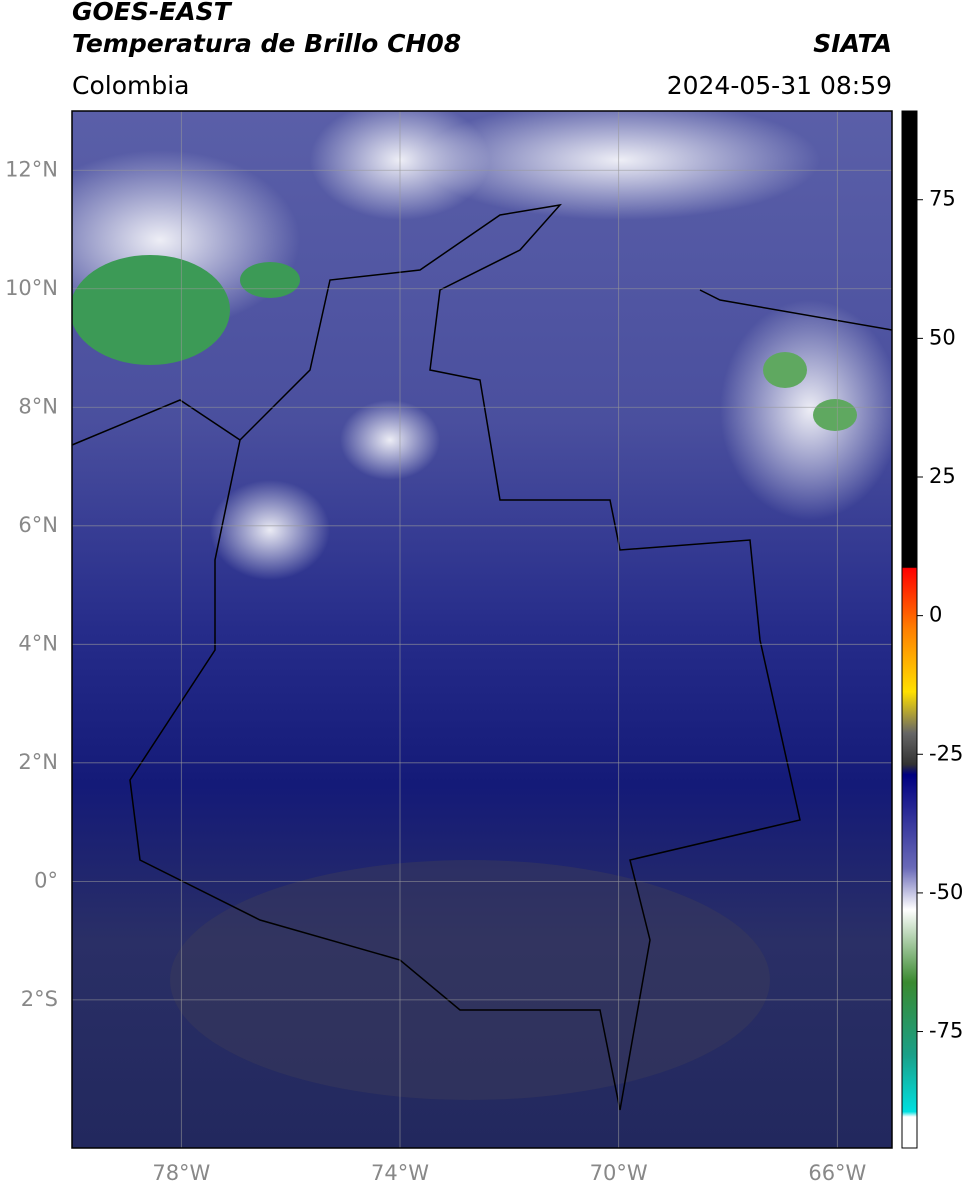 The width and height of the screenshot is (966, 1194). Describe the element at coordinates (400, 1173) in the screenshot. I see `x-tick-label: 74°W` at that location.